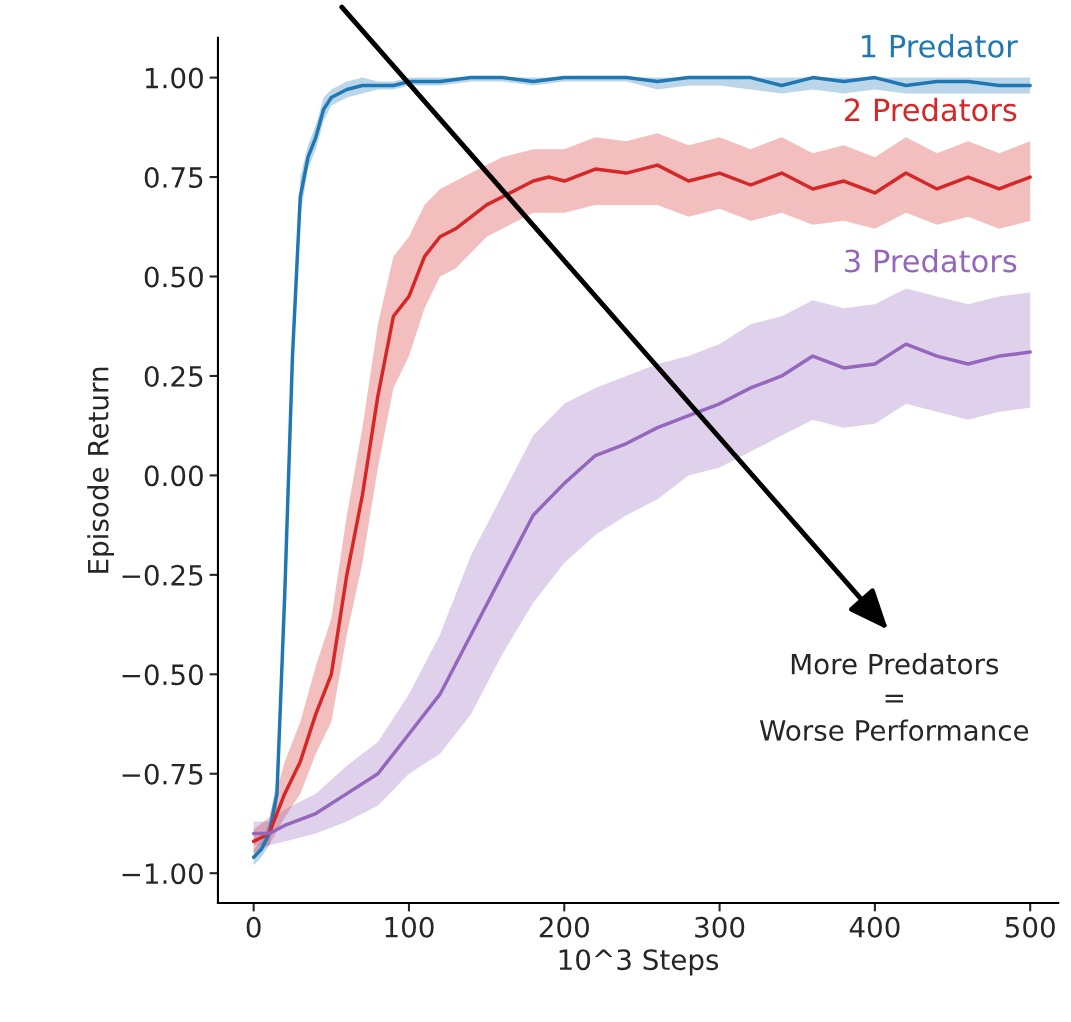 The image size is (1071, 1022). What do you see at coordinates (173, 376) in the screenshot?
I see `y-tick-label: 0.25` at bounding box center [173, 376].